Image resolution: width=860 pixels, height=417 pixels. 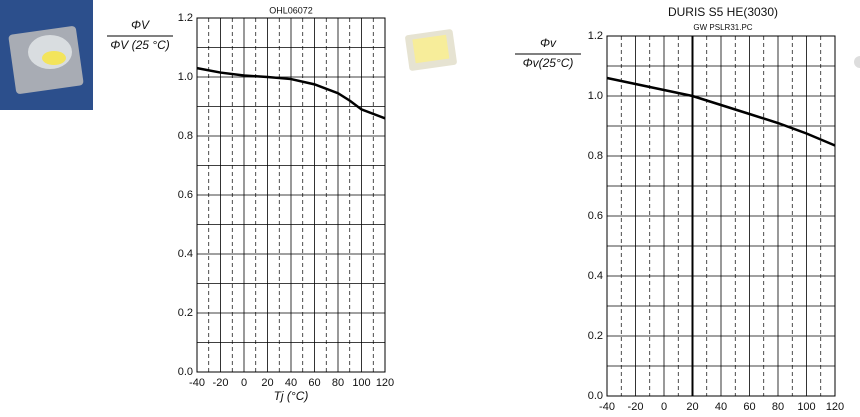 What do you see at coordinates (431, 50) in the screenshot?
I see `led-photo-small` at bounding box center [431, 50].